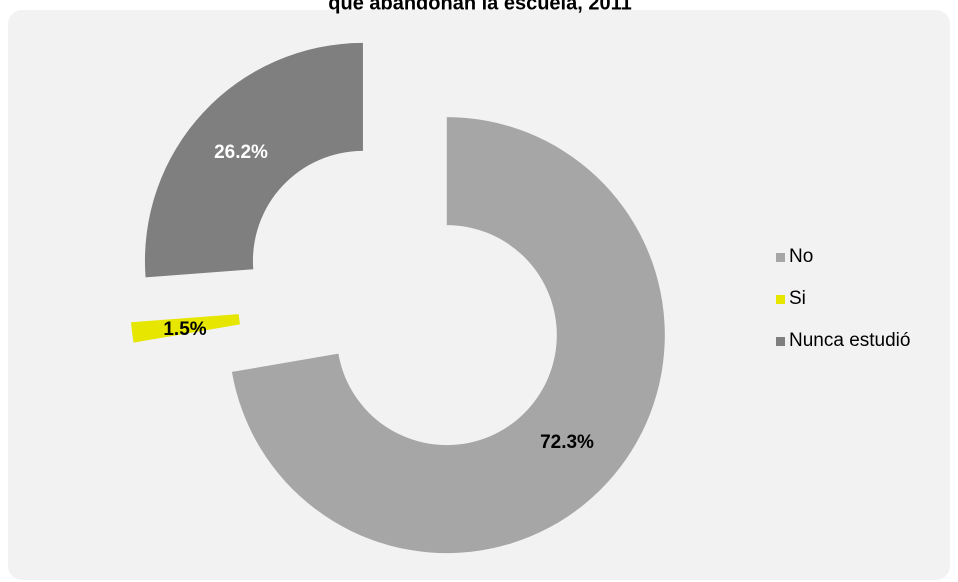 This screenshot has height=582, width=958. I want to click on chart-title: que abandonan la escuela, 2011, so click(479, 7).